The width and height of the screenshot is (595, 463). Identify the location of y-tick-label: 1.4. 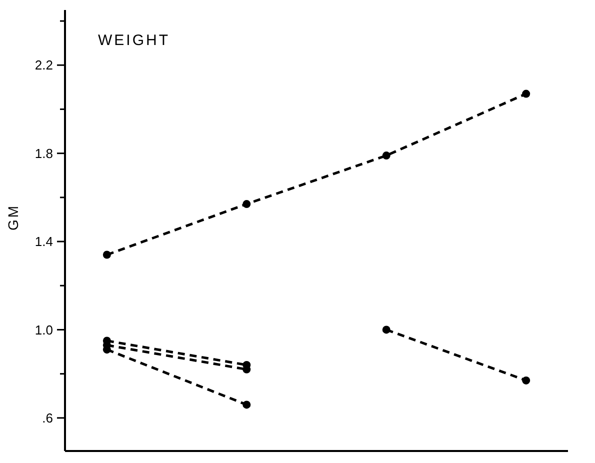
(43, 242).